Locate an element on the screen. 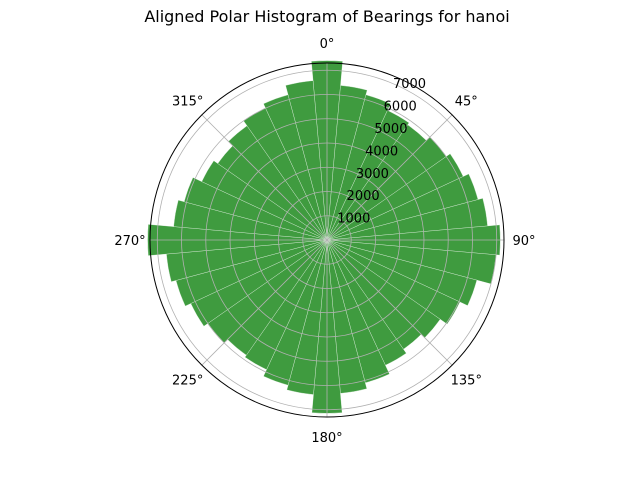  radial-tick-label-2000: 2000 is located at coordinates (363, 196).